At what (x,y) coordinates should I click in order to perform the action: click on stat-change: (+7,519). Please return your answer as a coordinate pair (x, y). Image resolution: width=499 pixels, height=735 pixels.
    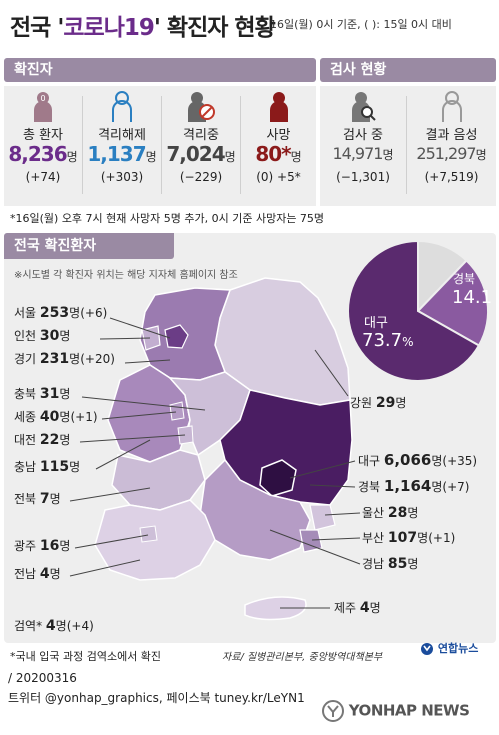
    Looking at the image, I should click on (451, 177).